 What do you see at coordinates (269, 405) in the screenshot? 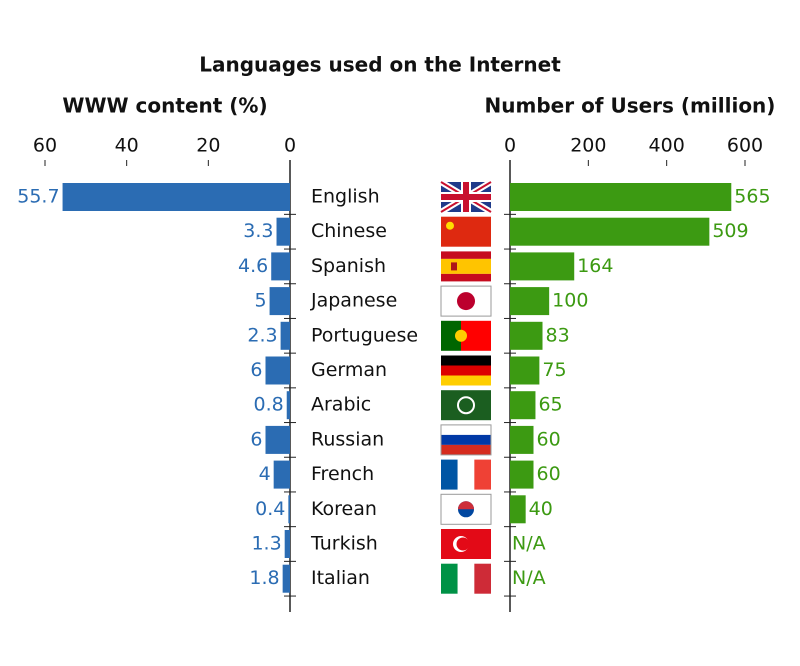
I see `value-label: 0.8` at bounding box center [269, 405].